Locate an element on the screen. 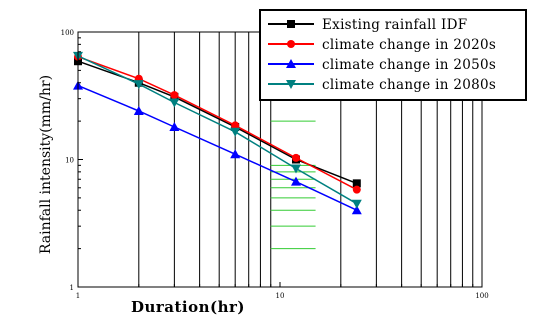 This screenshot has height=322, width=533. y-tick-label-1: 10 is located at coordinates (69, 161).